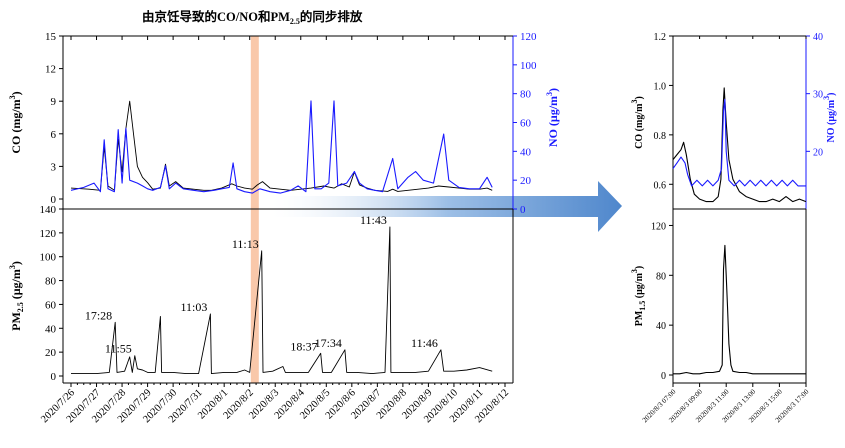 The image size is (845, 448). What do you see at coordinates (303, 346) in the screenshot?
I see `peak-annotation: 18:37` at bounding box center [303, 346].